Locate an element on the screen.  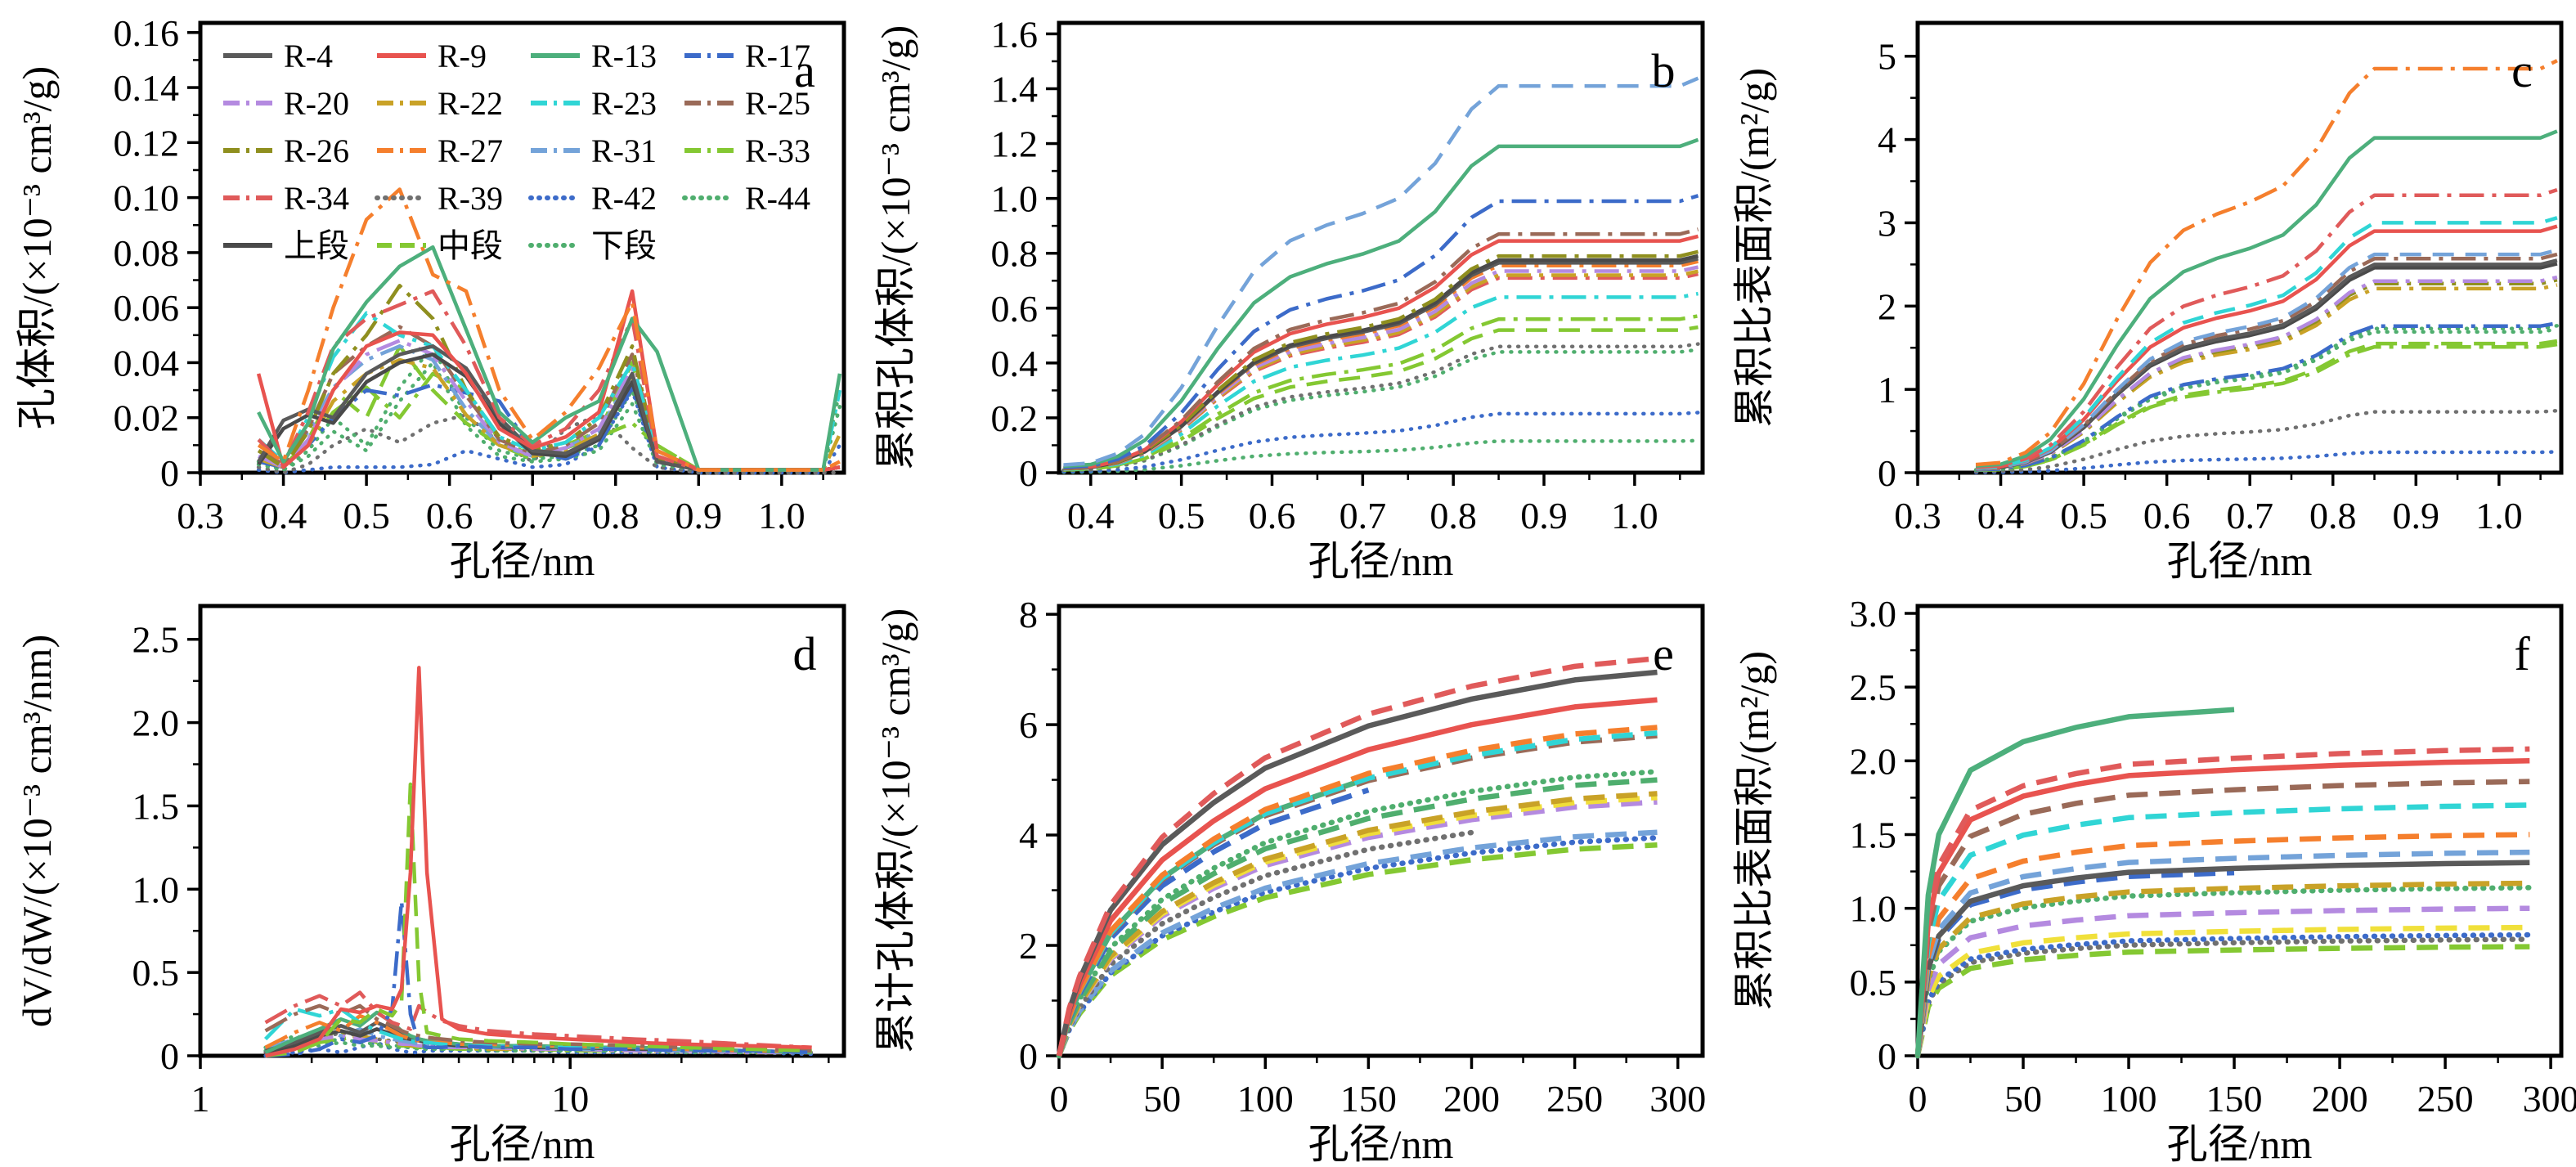
x-tick-label: 0.3 is located at coordinates (200, 516).